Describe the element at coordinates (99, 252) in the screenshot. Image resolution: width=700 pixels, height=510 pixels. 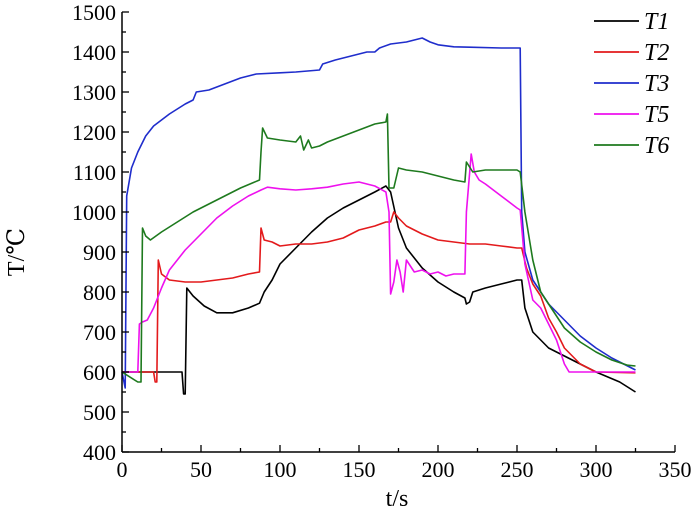
I see `y-tick-label: 900` at that location.